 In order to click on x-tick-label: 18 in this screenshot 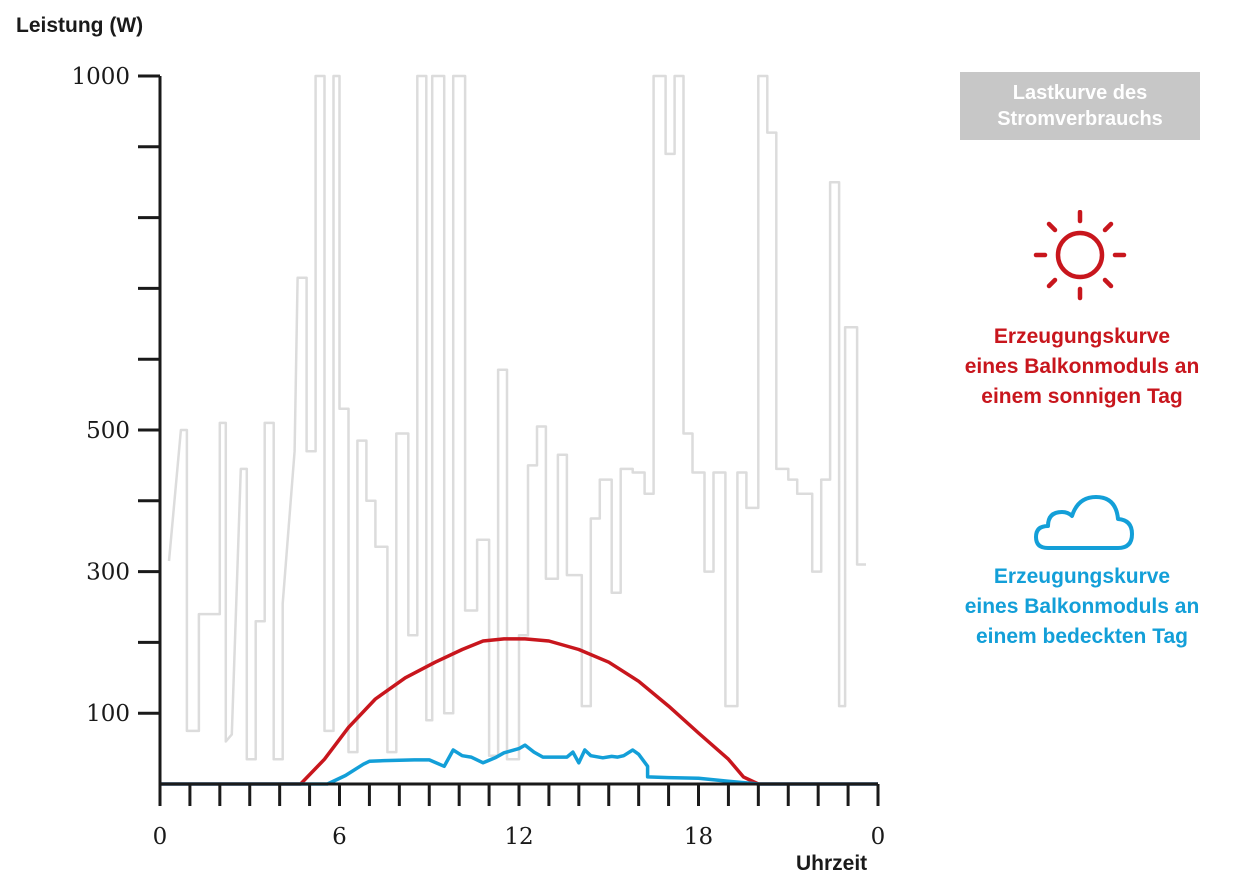, I will do `click(698, 837)`.